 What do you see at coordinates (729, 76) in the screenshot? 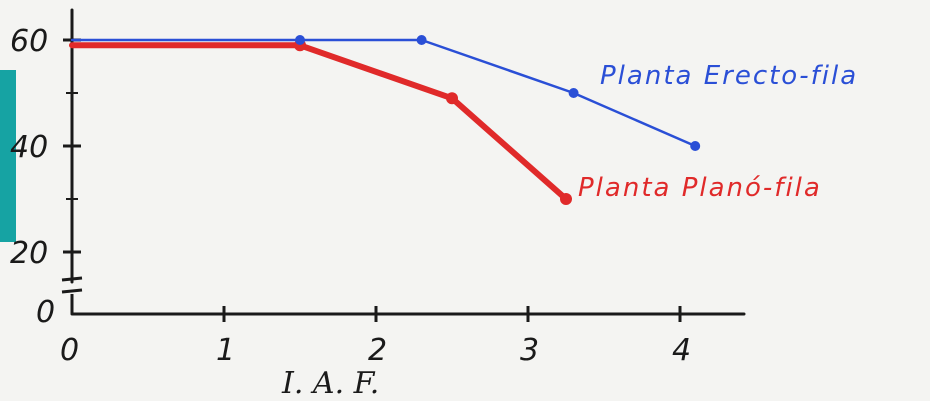
I see `series-label-erectofila: Planta Erecto-fila` at bounding box center [729, 76].